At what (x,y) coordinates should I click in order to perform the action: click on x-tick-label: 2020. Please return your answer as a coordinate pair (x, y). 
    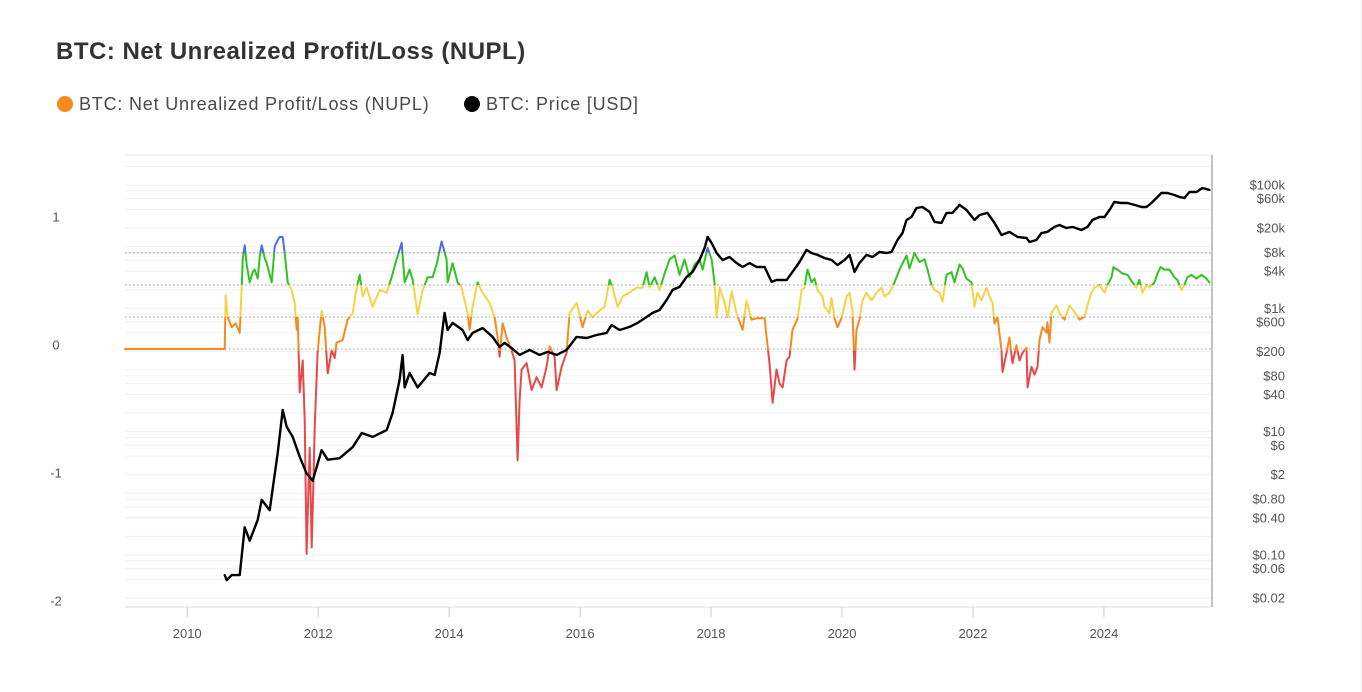
    Looking at the image, I should click on (842, 633).